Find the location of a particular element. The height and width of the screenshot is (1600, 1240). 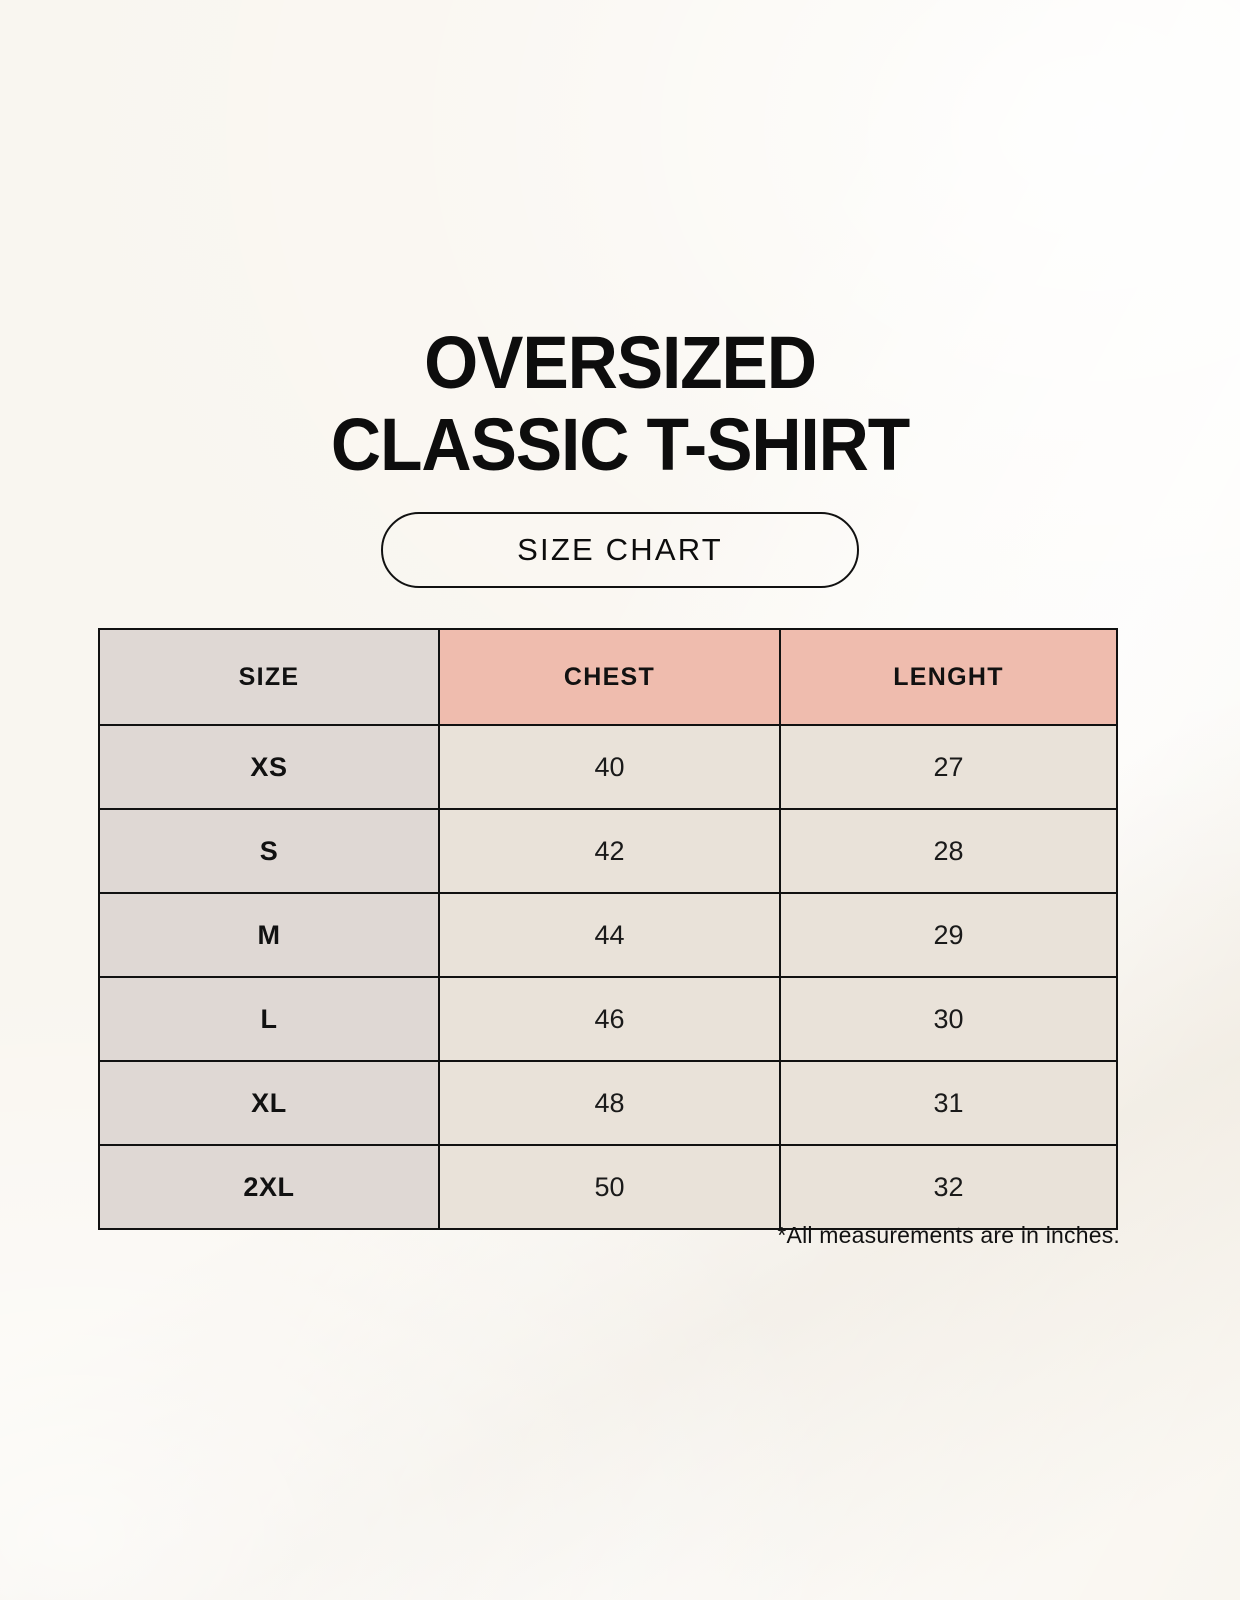

column-header-chest: CHEST is located at coordinates (609, 677).